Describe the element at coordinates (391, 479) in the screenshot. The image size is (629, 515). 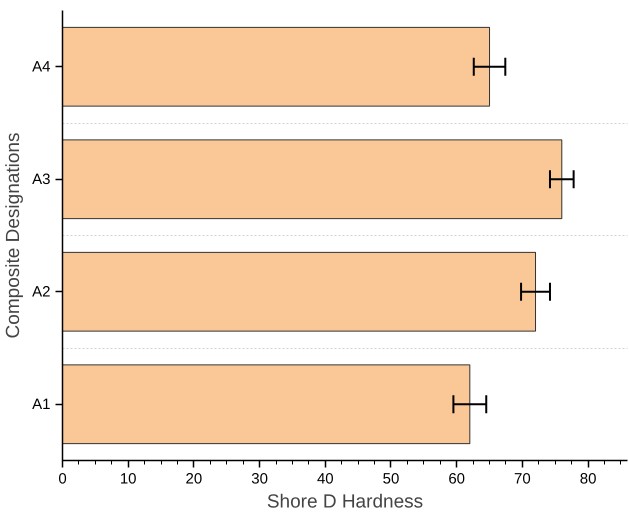
I see `x-tick-label: 50` at that location.